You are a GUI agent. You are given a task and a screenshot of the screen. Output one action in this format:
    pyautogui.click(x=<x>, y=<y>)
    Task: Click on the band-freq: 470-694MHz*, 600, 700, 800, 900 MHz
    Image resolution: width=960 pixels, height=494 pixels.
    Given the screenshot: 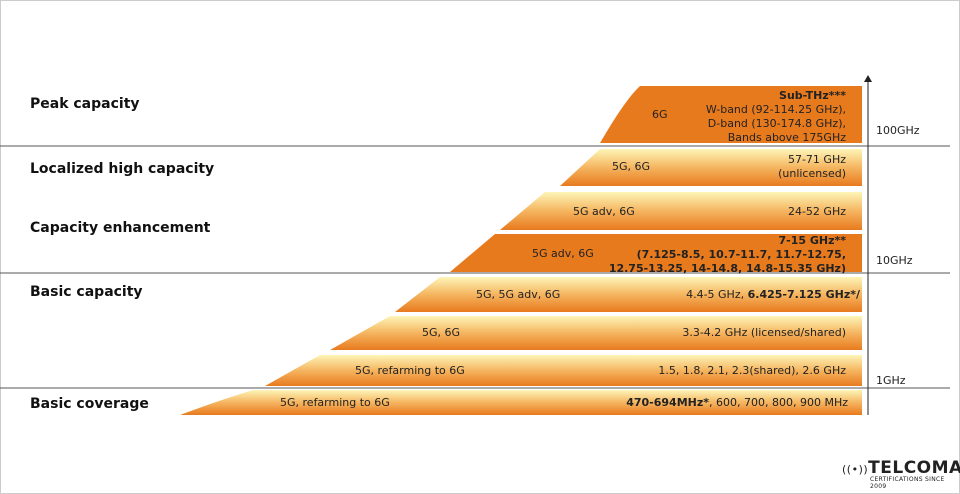 What is the action you would take?
    pyautogui.click(x=737, y=402)
    